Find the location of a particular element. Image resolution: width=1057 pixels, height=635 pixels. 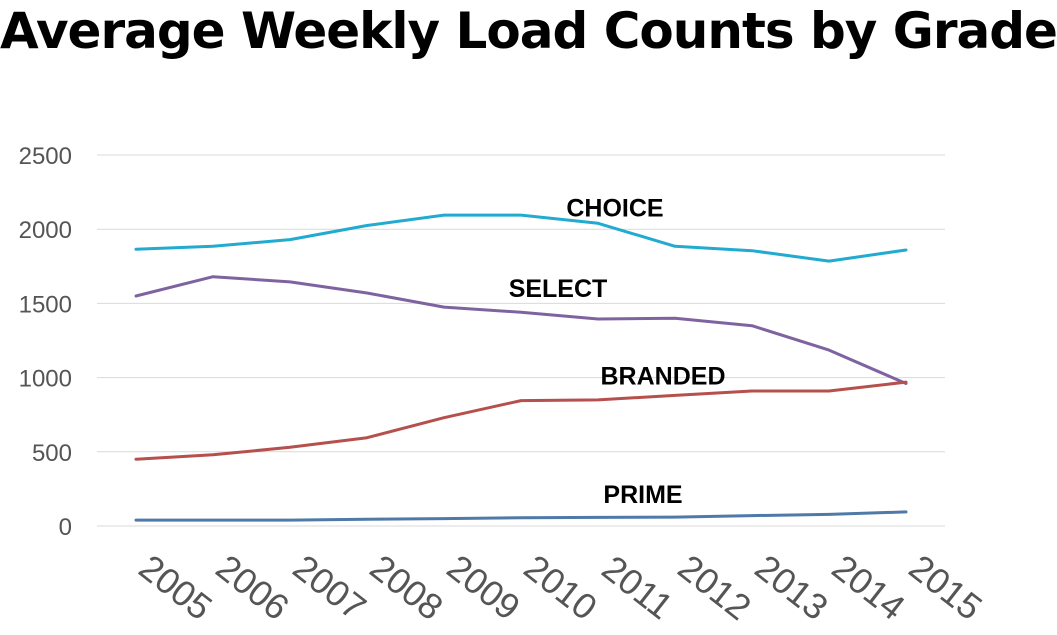

x-tick-label: 2013 is located at coordinates (792, 587).